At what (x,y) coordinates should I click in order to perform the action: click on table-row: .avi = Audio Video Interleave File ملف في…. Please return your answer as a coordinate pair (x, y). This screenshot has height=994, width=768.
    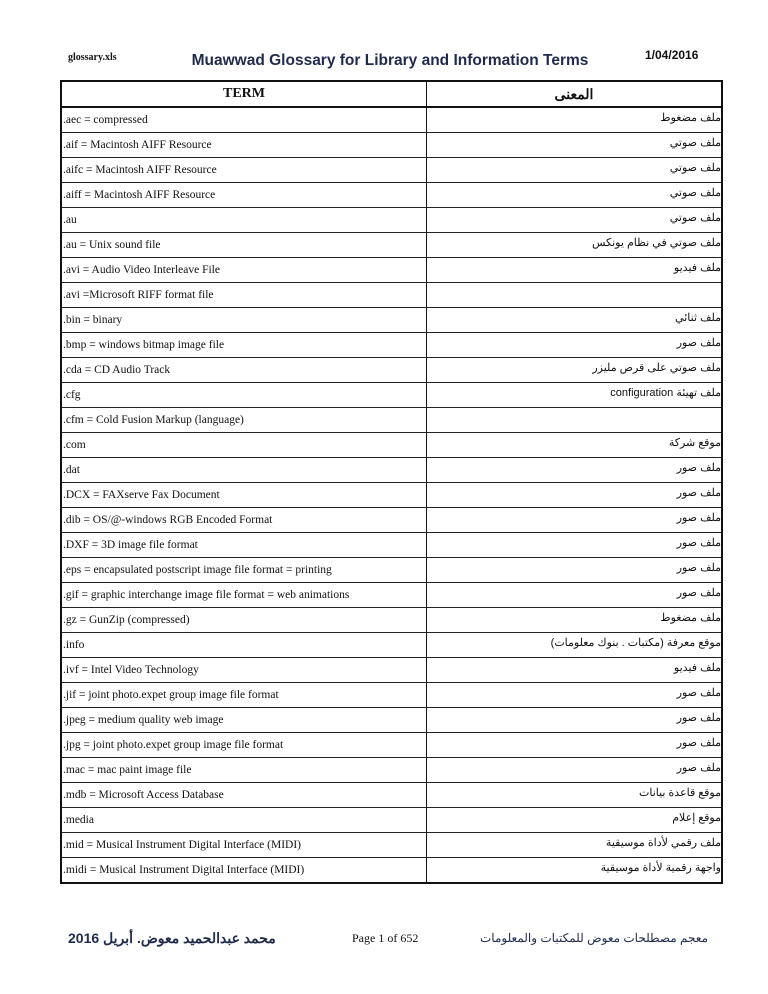
    Looking at the image, I should click on (391, 270).